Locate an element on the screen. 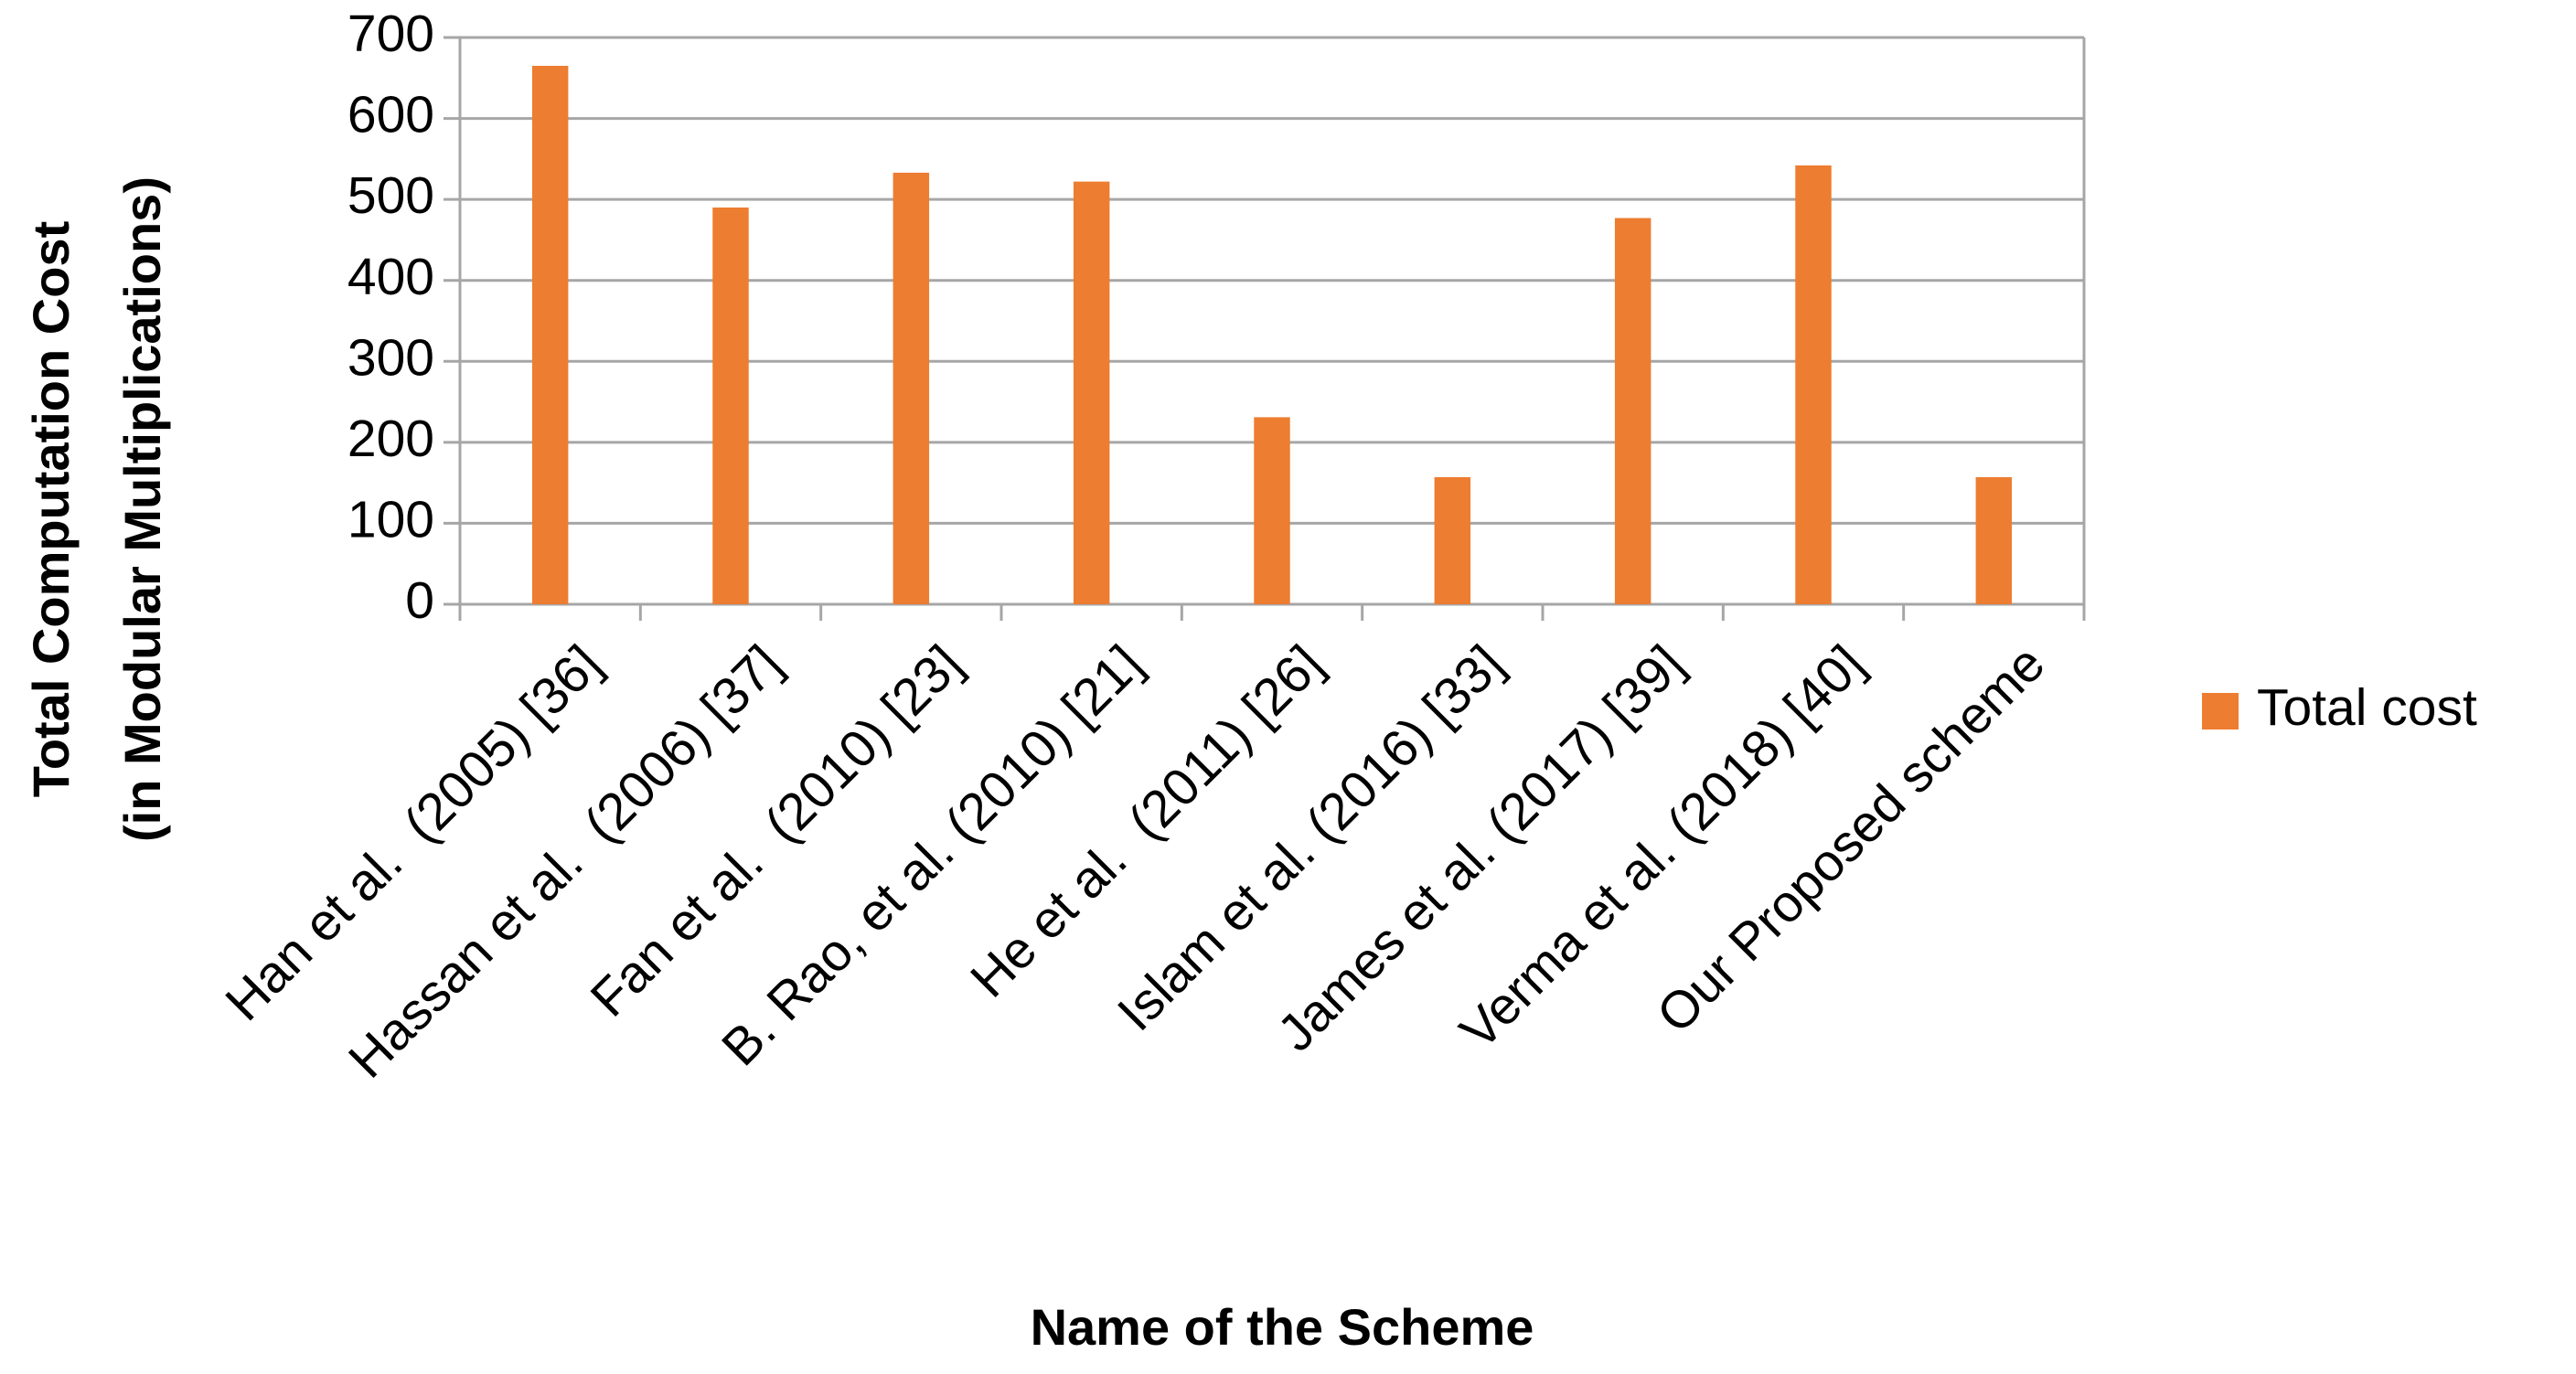 The height and width of the screenshot is (1374, 2576). y-tick-label: 500 is located at coordinates (390, 195).